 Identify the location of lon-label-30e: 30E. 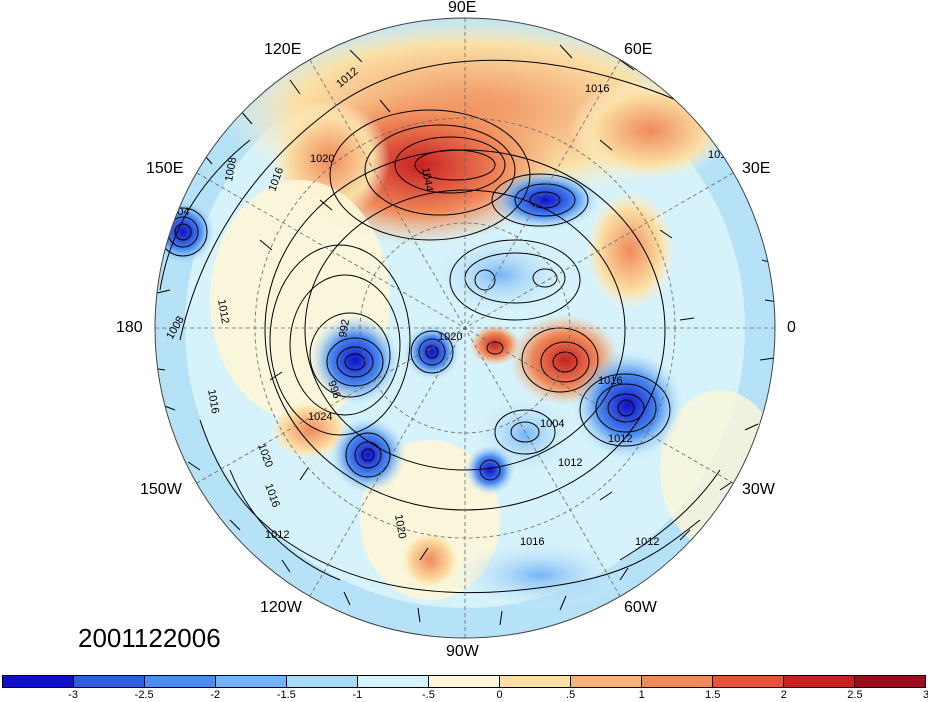
(756, 168).